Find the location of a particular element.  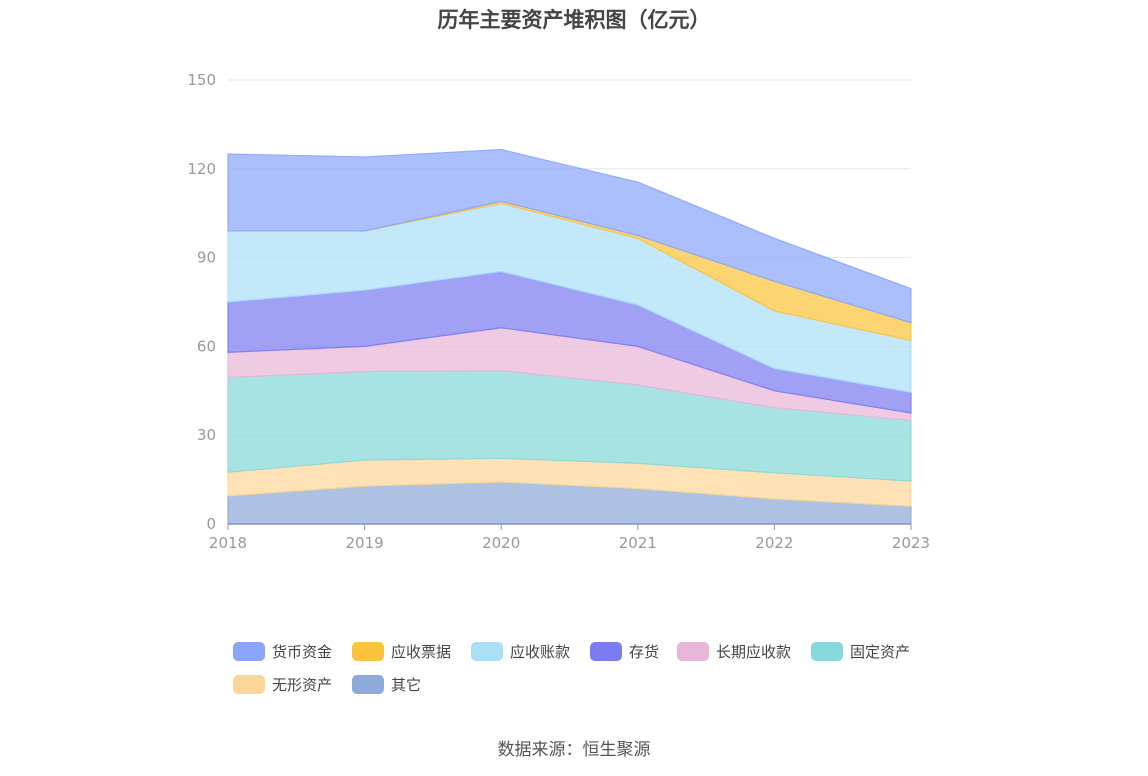

x-tick-label: 2019 is located at coordinates (365, 543).